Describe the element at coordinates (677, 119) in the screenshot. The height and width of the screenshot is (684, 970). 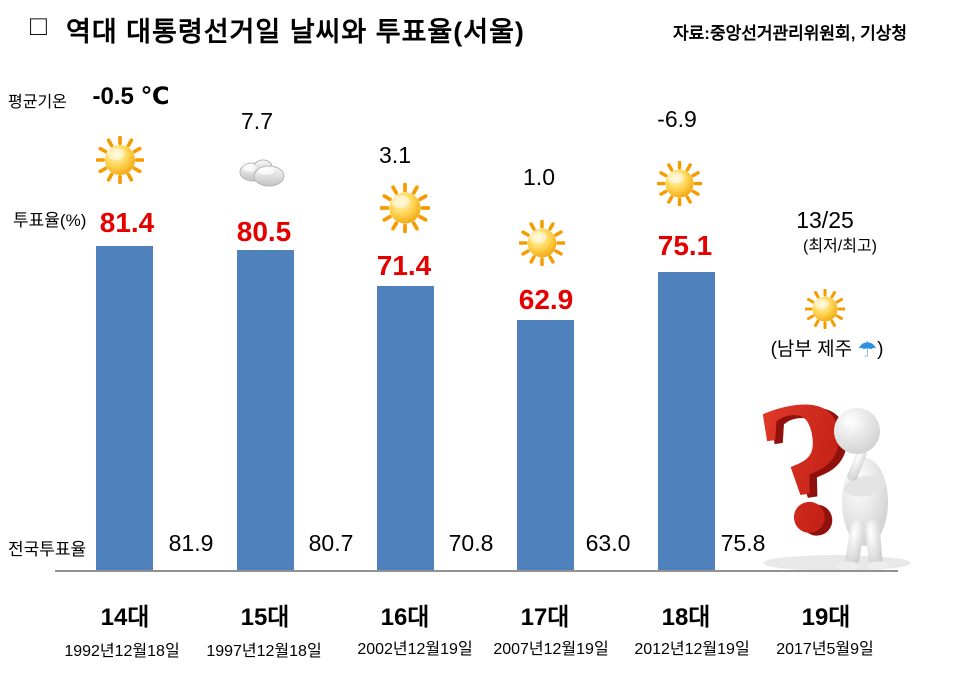
I see `temperature-value-18: -6.9` at that location.